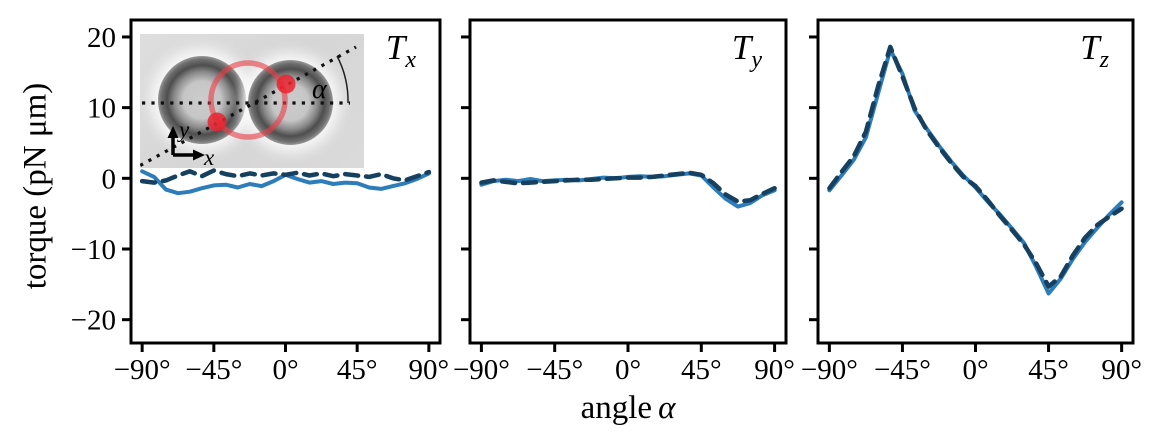 This screenshot has height=432, width=1156. What do you see at coordinates (109, 179) in the screenshot?
I see `y-tick-label: 0` at bounding box center [109, 179].